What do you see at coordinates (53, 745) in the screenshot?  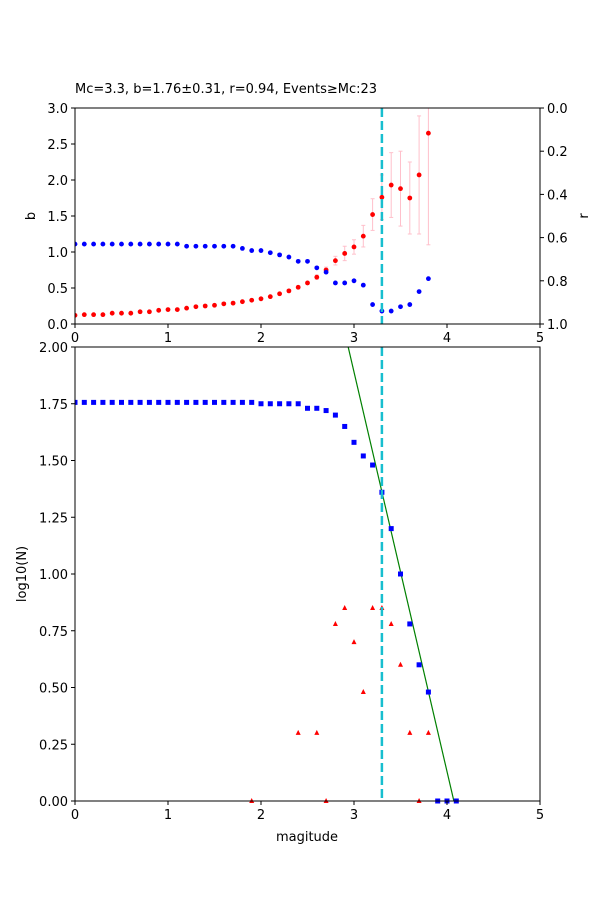 I see `y-tick-label: 0.25` at bounding box center [53, 745].